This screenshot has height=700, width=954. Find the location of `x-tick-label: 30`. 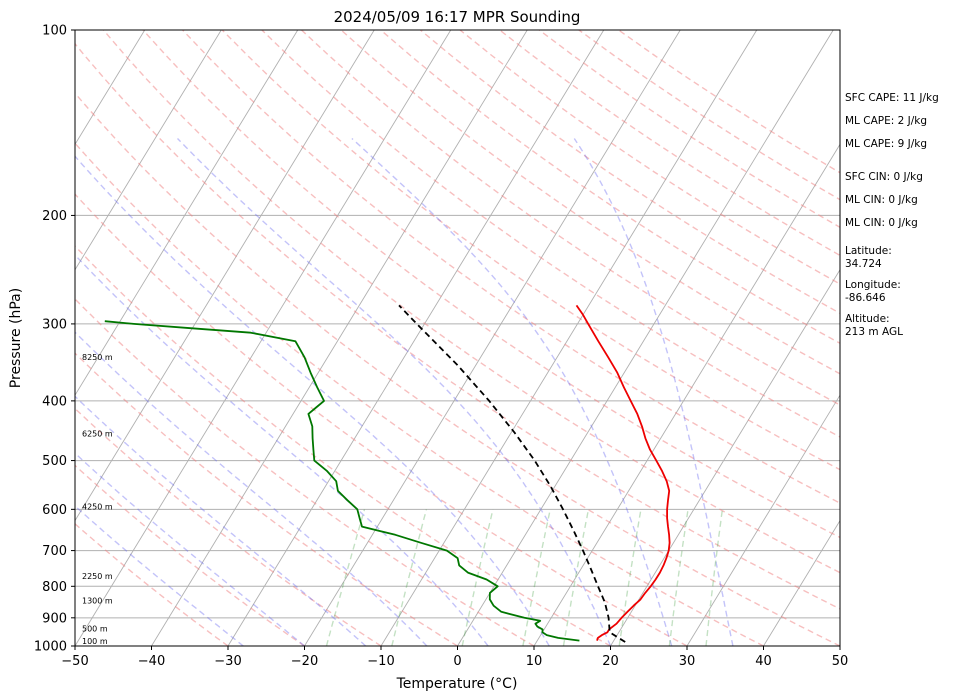

x-tick-label: 30 is located at coordinates (687, 661).